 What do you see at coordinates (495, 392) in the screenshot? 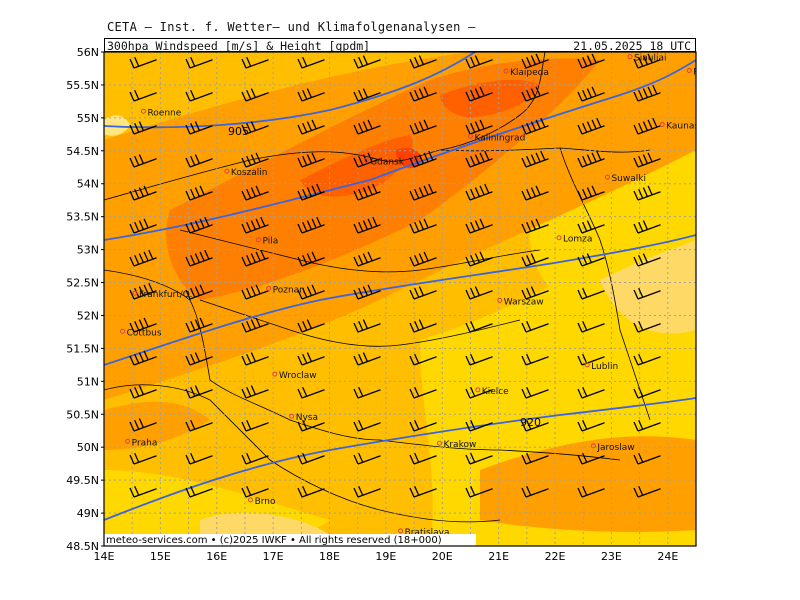
I see `city-label: Kielce` at bounding box center [495, 392].